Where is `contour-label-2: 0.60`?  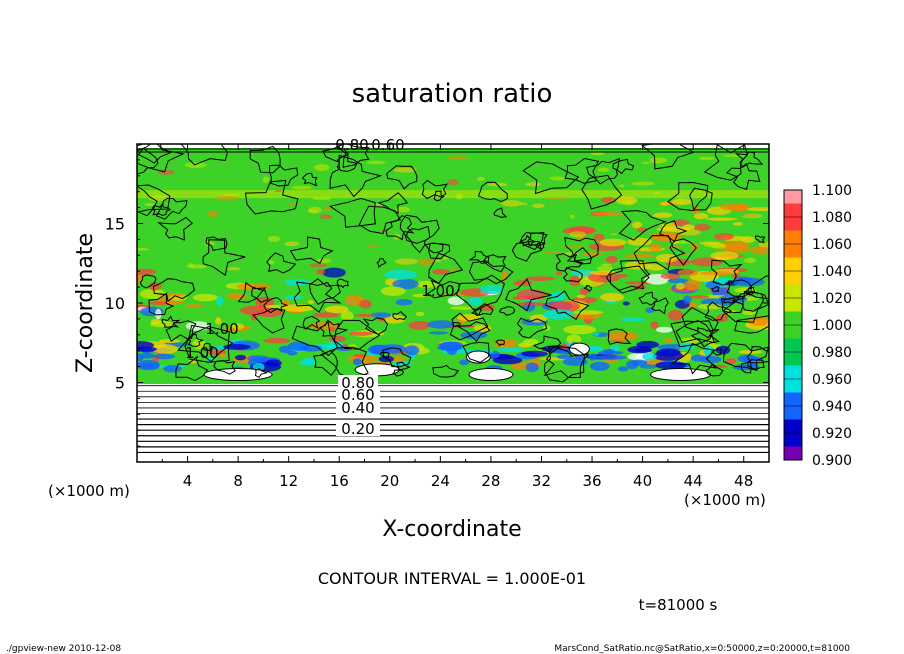 contour-label-2: 0.60 is located at coordinates (358, 395).